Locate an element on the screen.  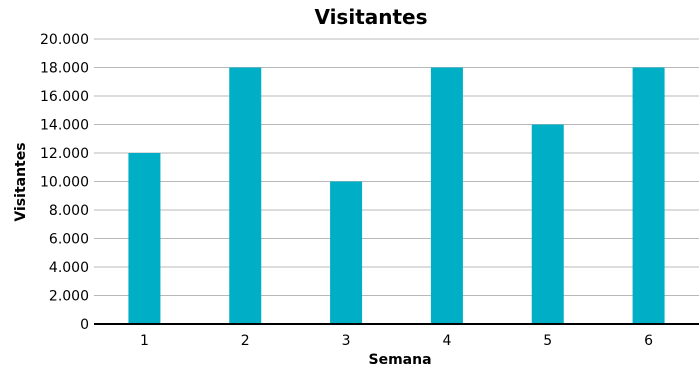
x-tick-label: 1 is located at coordinates (144, 341).